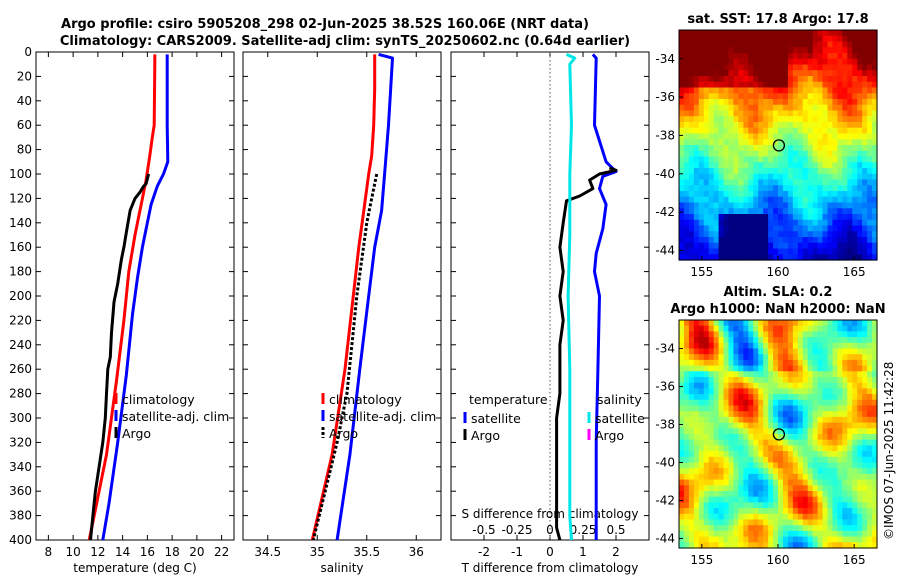 The width and height of the screenshot is (900, 580). Describe the element at coordinates (619, 399) in the screenshot. I see `diff-legend-sal-heading: salinity` at that location.